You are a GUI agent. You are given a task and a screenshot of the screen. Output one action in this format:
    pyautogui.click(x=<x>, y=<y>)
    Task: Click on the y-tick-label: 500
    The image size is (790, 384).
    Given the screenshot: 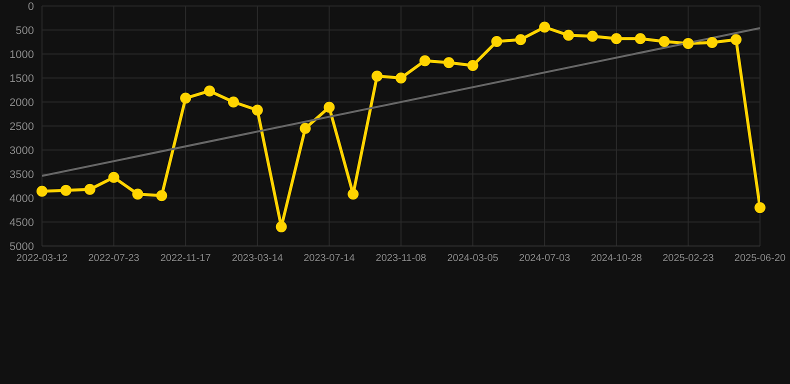 What is the action you would take?
    pyautogui.click(x=25, y=30)
    